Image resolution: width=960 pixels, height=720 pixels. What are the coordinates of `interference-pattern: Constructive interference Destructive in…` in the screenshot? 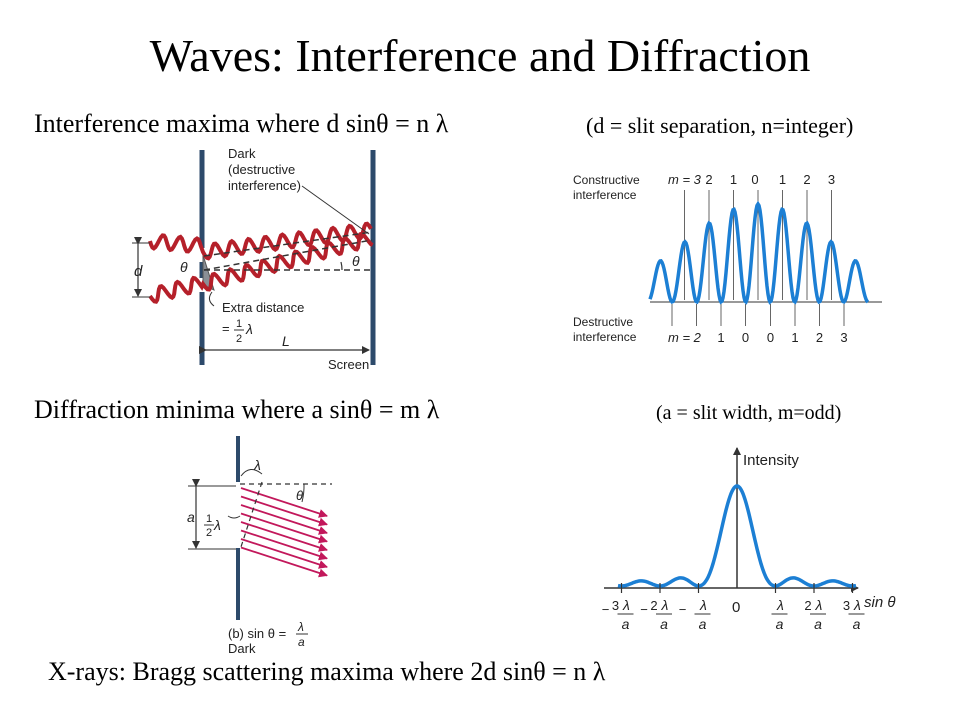 It's located at (727, 258).